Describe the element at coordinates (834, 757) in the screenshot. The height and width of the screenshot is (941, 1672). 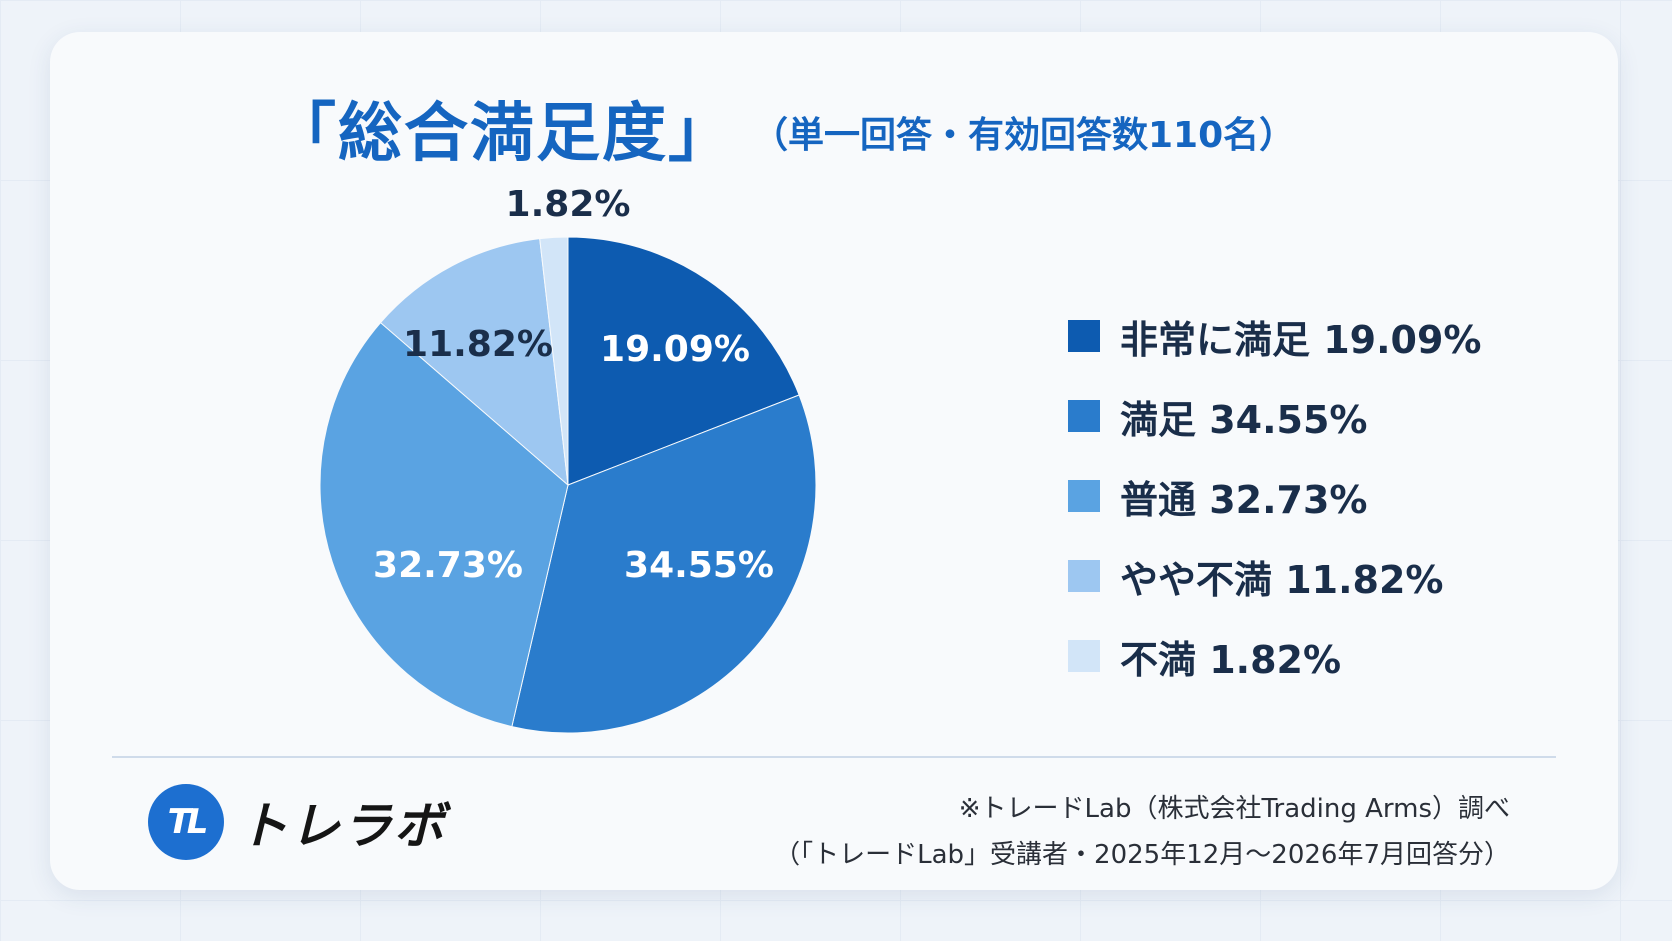
I see `divider` at that location.